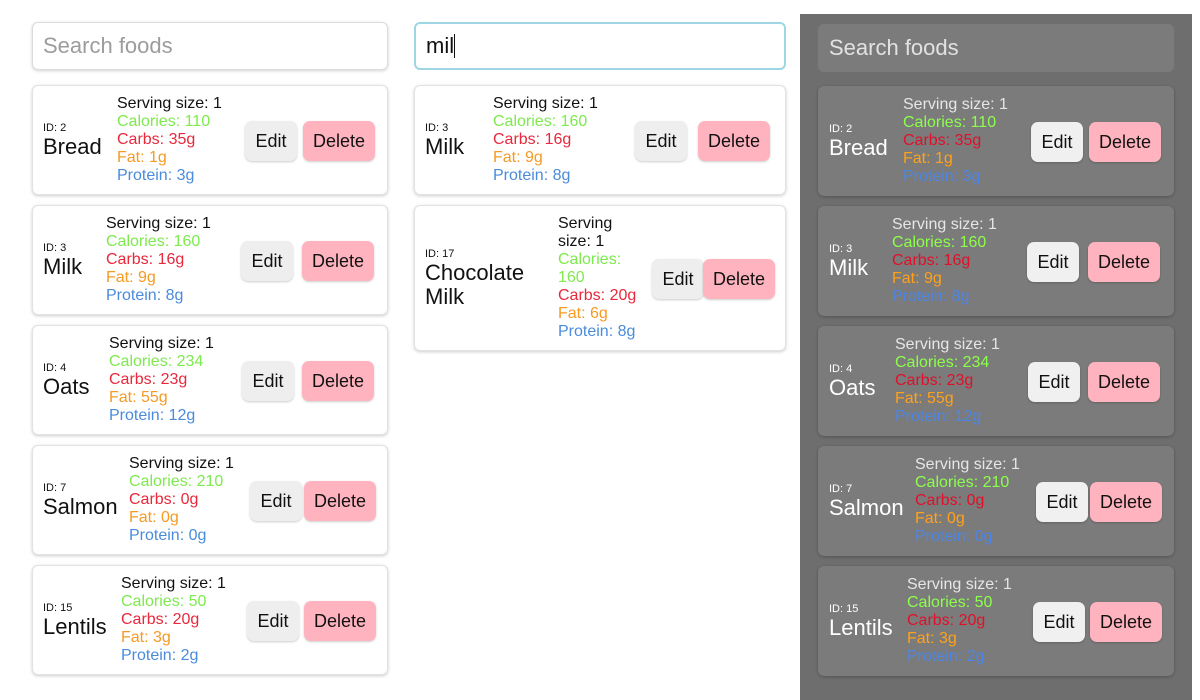  I want to click on protein: Protein: 2g, so click(160, 655).